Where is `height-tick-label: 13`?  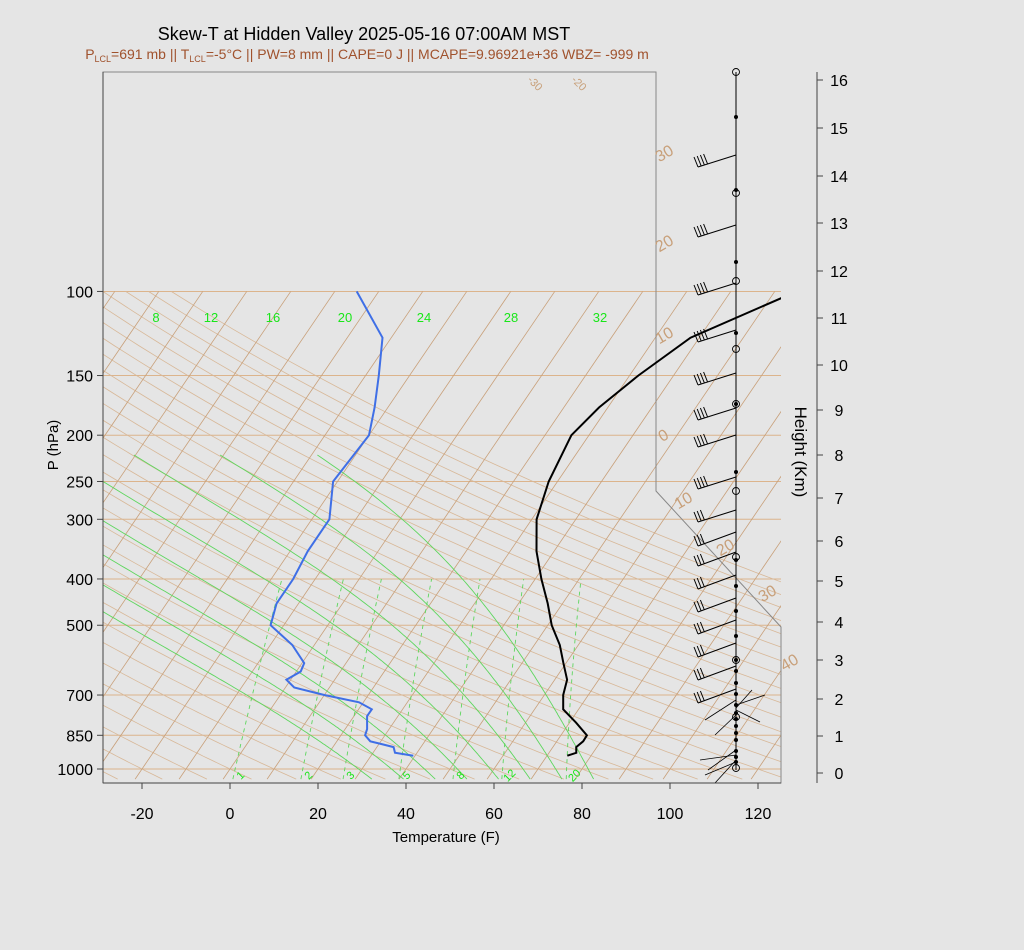 height-tick-label: 13 is located at coordinates (839, 224).